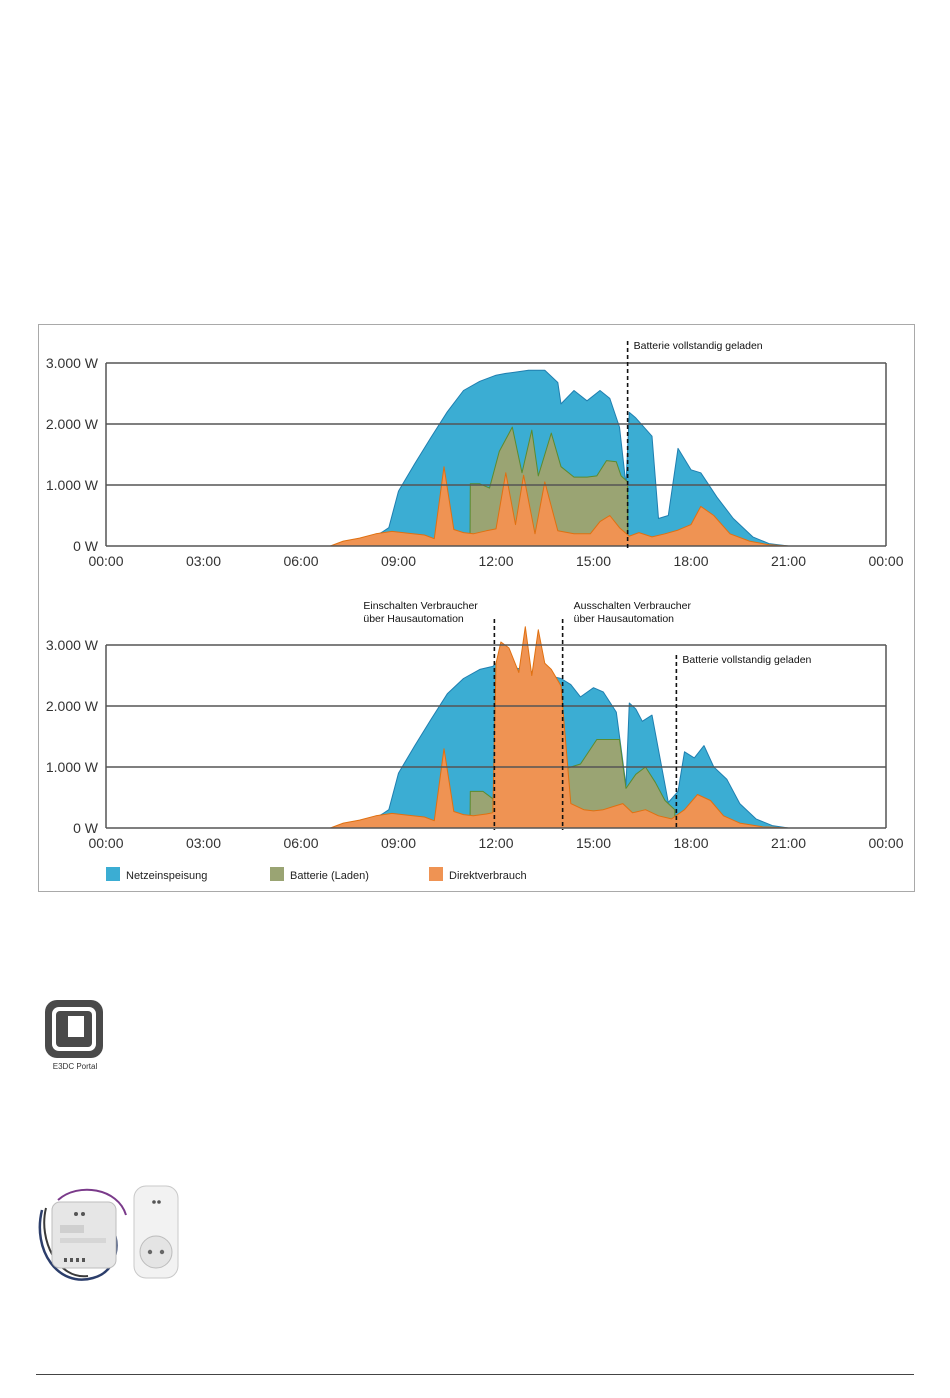 The height and width of the screenshot is (1398, 950). What do you see at coordinates (74, 1029) in the screenshot?
I see `e3dc-portal-icon` at bounding box center [74, 1029].